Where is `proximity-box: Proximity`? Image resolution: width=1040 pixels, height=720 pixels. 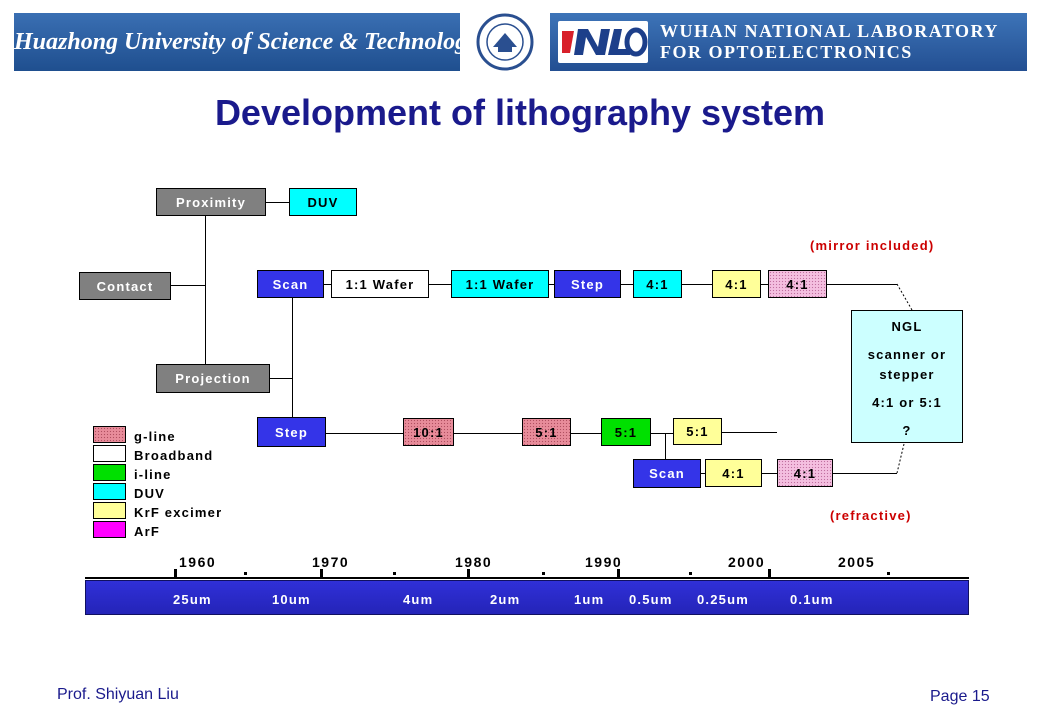
proximity-box: Proximity is located at coordinates (211, 202).